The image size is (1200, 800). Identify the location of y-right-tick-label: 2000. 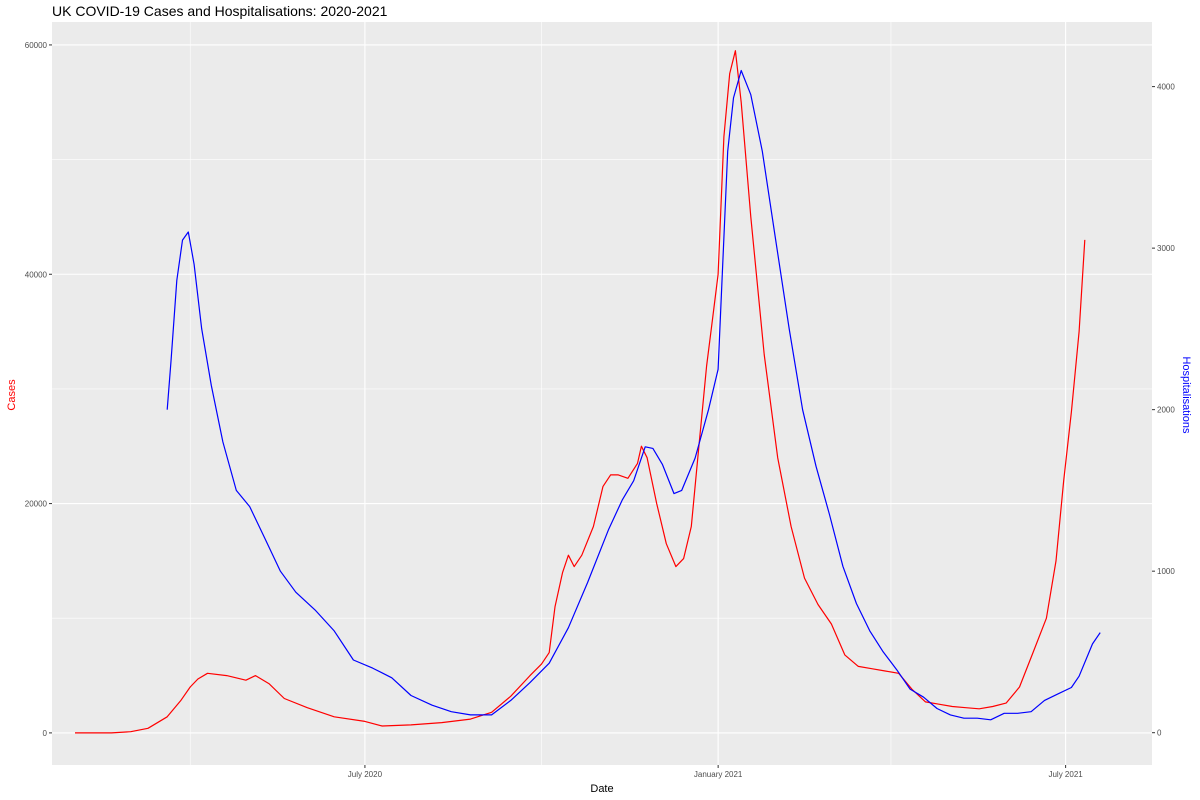
(1166, 410).